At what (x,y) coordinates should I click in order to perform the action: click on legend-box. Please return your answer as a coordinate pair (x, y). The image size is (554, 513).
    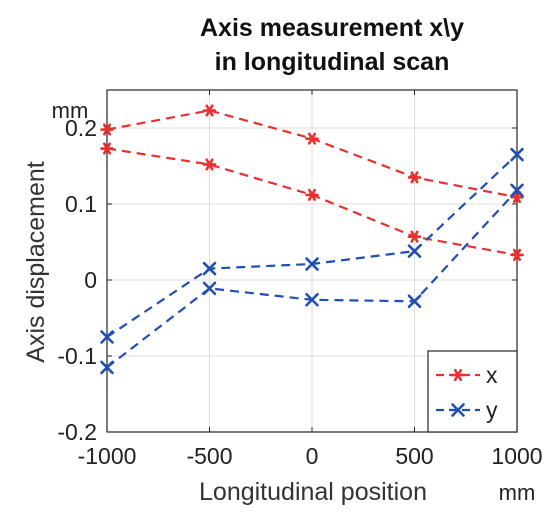
    Looking at the image, I should click on (472, 391).